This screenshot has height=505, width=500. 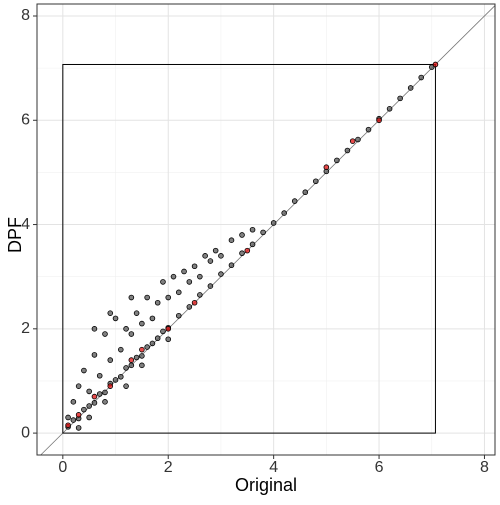 I want to click on x-tick-label: 6, so click(x=379, y=467).